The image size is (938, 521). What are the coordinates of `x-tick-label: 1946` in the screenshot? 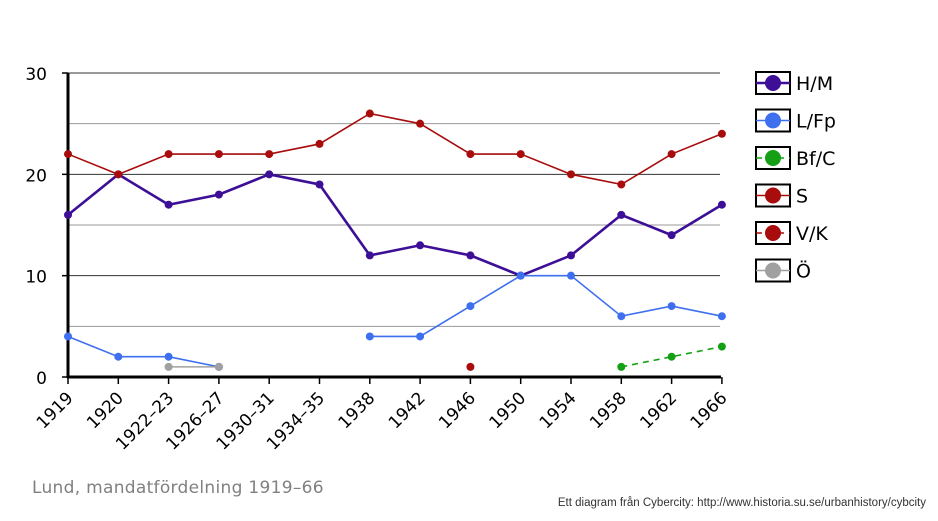 It's located at (457, 410).